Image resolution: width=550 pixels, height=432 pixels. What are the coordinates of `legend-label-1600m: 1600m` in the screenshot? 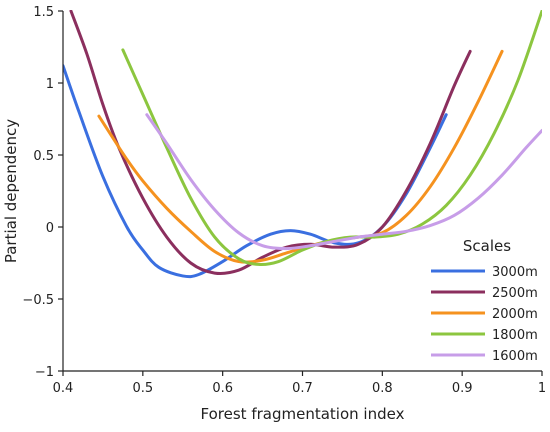 It's located at (515, 356).